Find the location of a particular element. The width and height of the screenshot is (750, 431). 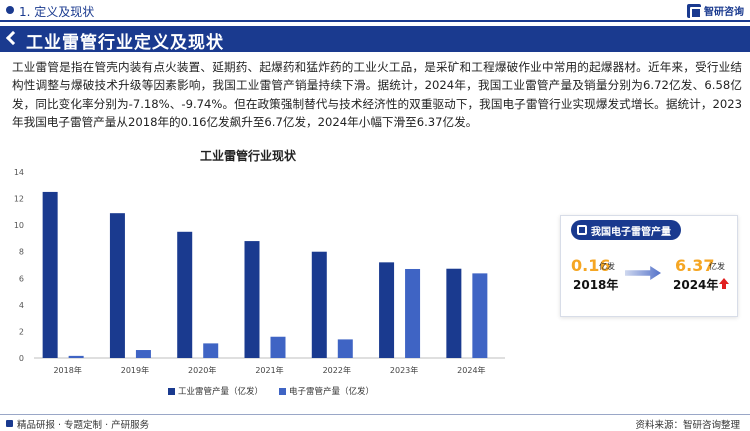

footer: 精品研报 · 专题定制 · 产研服务 资料来源：智研咨询整理 is located at coordinates (375, 422).